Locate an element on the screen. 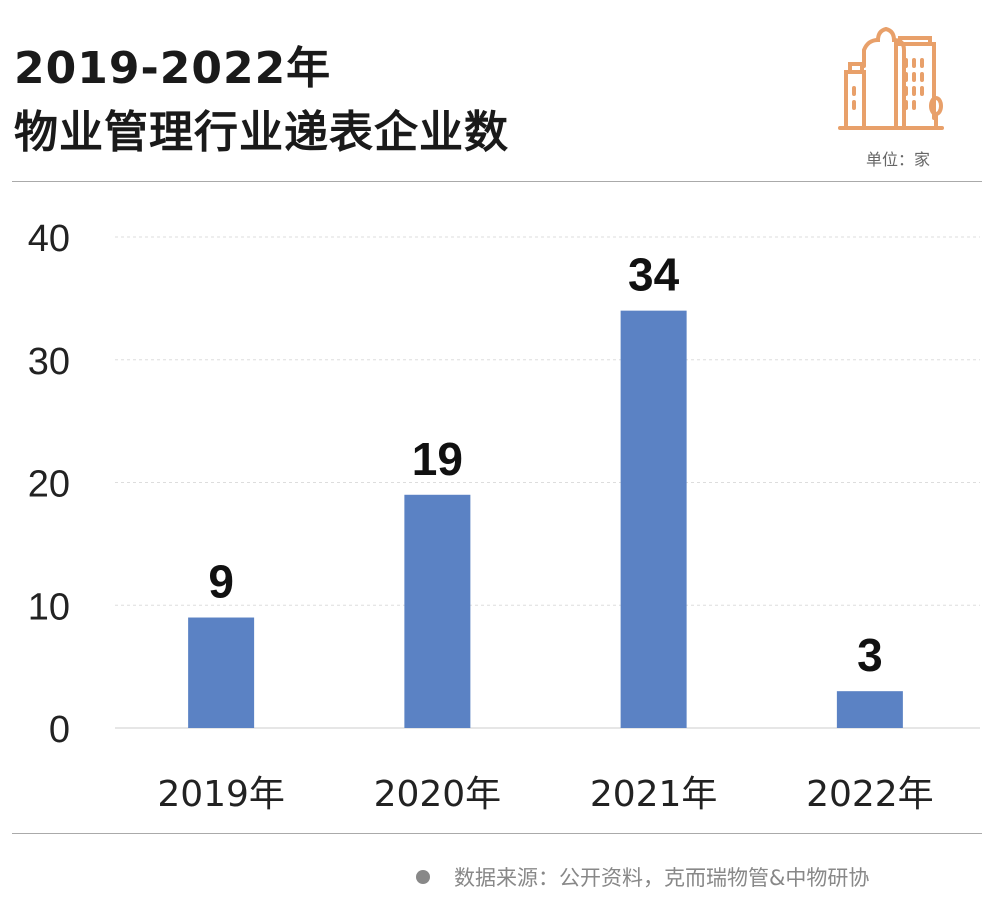 The image size is (1000, 922). unit-label: 单位：家 is located at coordinates (898, 159).